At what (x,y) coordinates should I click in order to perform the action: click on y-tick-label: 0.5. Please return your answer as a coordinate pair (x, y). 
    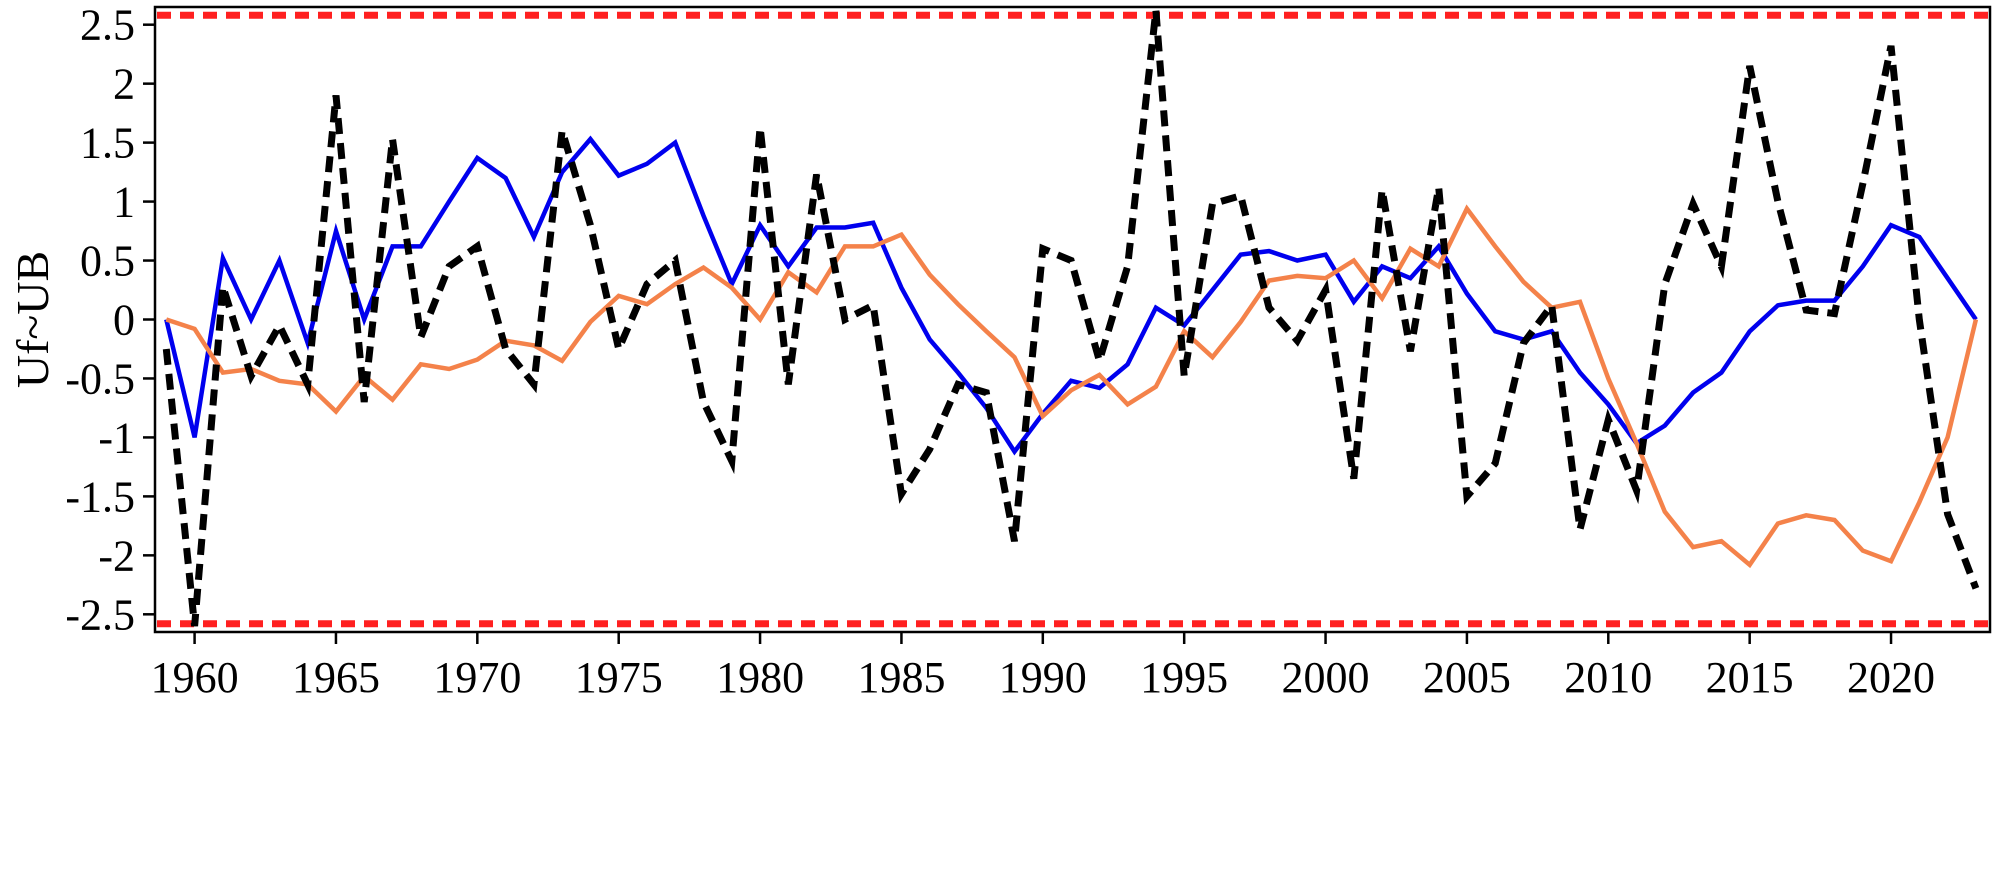
    Looking at the image, I should click on (107, 261).